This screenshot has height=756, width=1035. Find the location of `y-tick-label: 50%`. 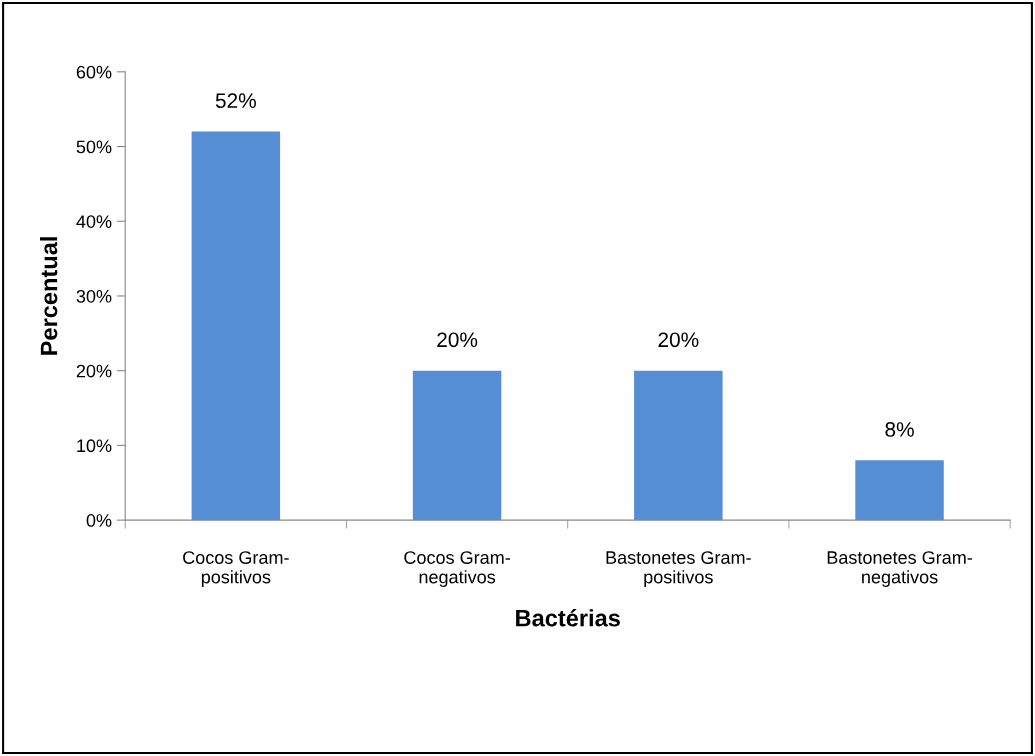

y-tick-label: 50% is located at coordinates (94, 147).